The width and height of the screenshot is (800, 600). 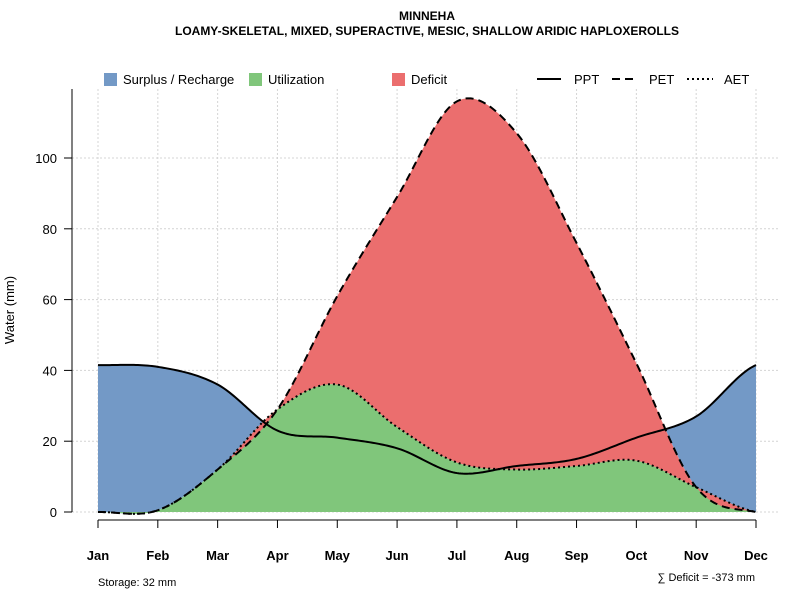 What do you see at coordinates (756, 555) in the screenshot?
I see `x-tick-label-dec: Dec` at bounding box center [756, 555].